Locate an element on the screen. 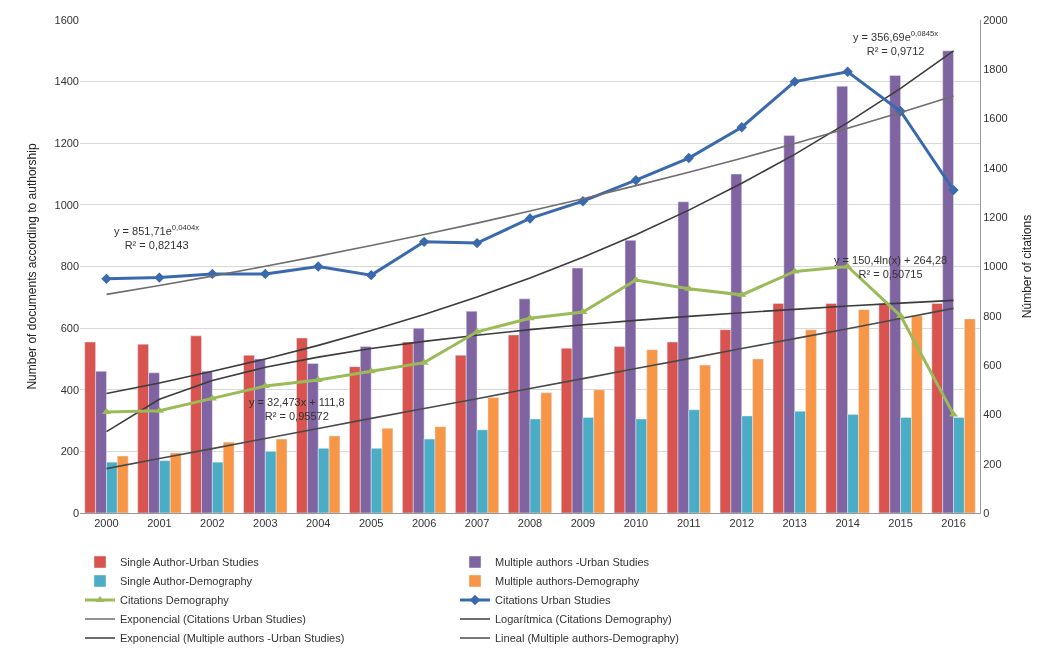 This screenshot has width=1042, height=664. y-tick-label: 400 is located at coordinates (69, 389).